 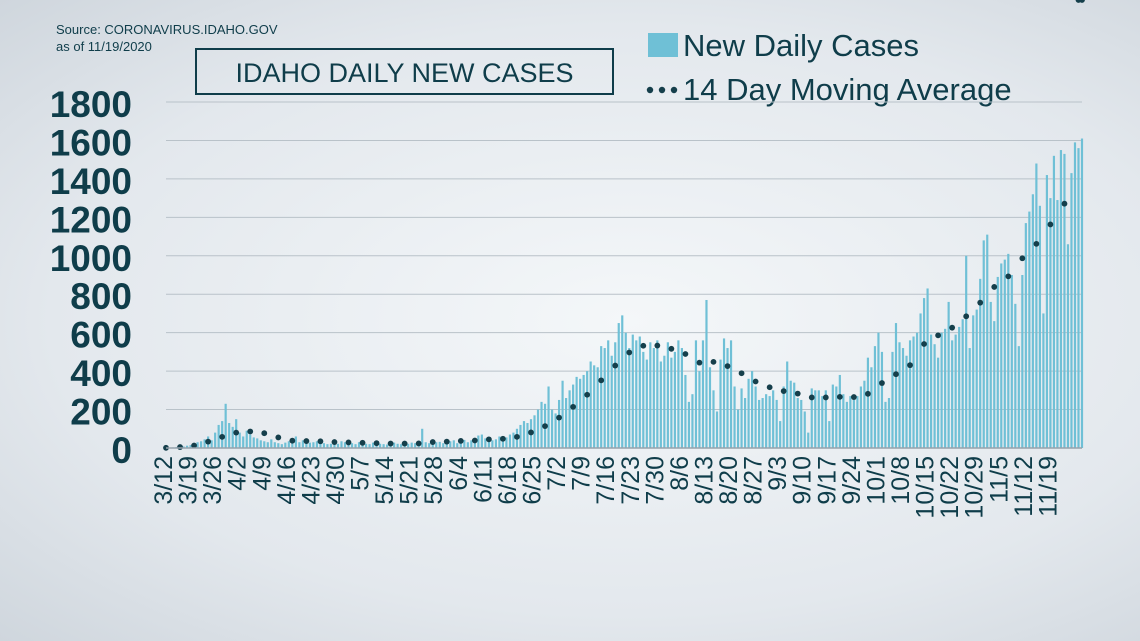 What do you see at coordinates (91, 219) in the screenshot?
I see `y-tick-label: 1200` at bounding box center [91, 219].